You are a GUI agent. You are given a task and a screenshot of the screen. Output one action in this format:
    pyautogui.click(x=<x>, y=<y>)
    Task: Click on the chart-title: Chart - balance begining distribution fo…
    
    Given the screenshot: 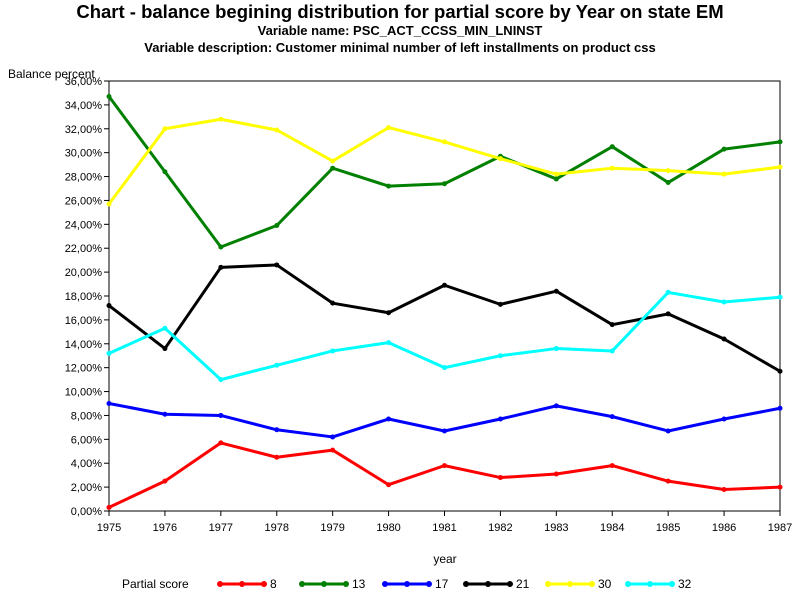 What is the action you would take?
    pyautogui.click(x=400, y=11)
    